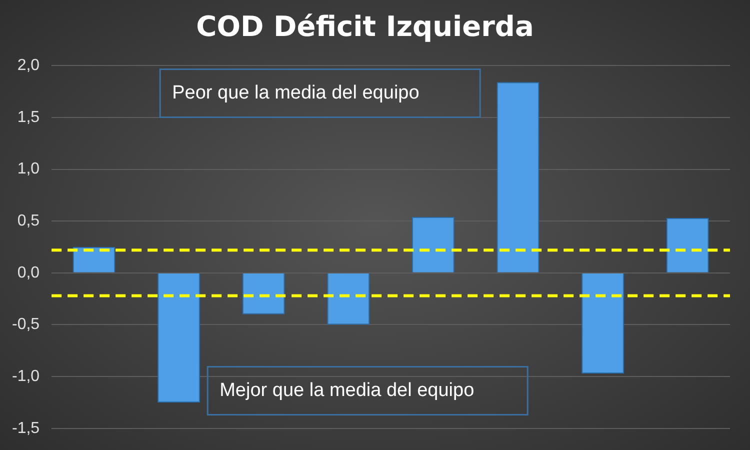  I want to click on annotation: Mejor que la media del equipo, so click(347, 390).